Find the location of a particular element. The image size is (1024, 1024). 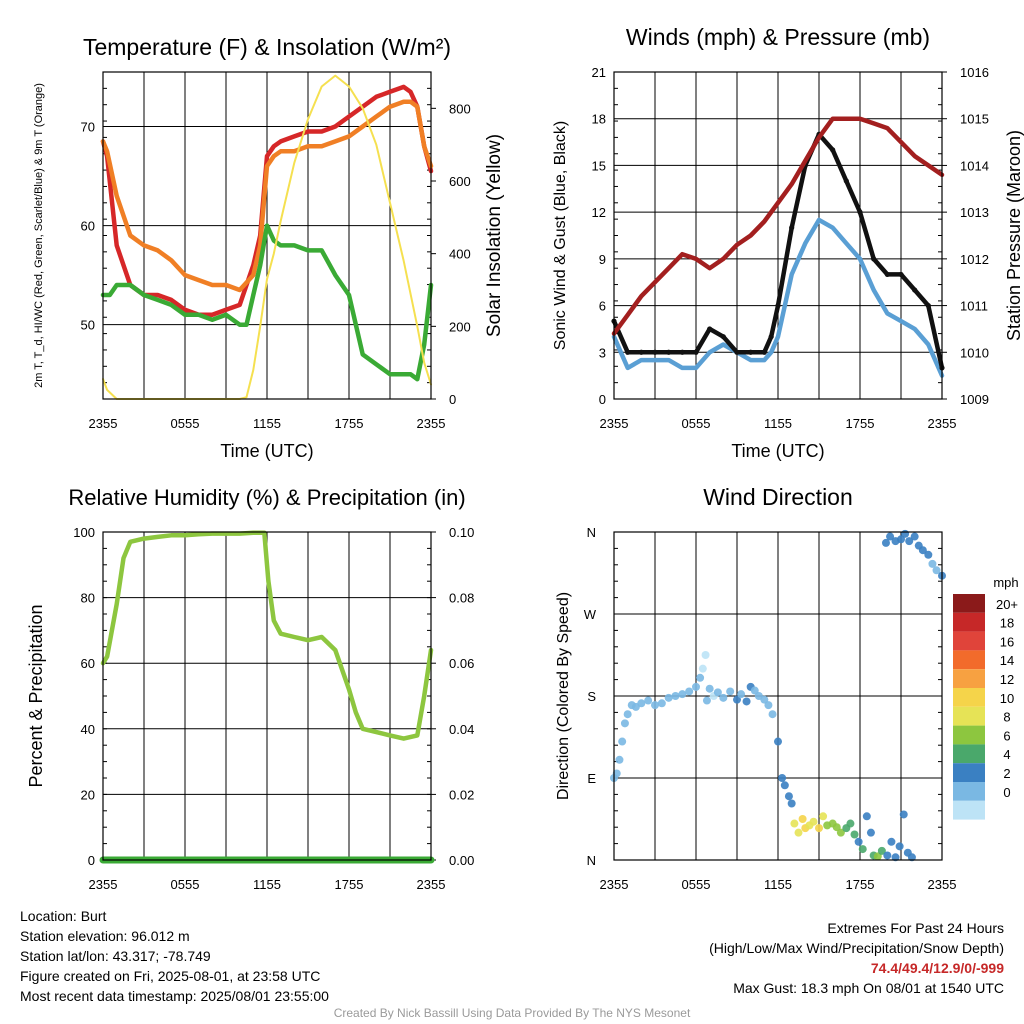

x-tick-label: 2355 is located at coordinates (614, 423).